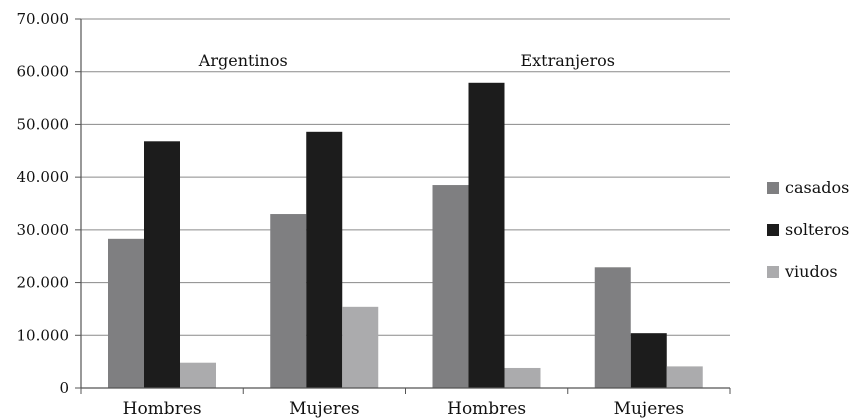  Describe the element at coordinates (773, 272) in the screenshot. I see `legend-swatch-viudos` at that location.